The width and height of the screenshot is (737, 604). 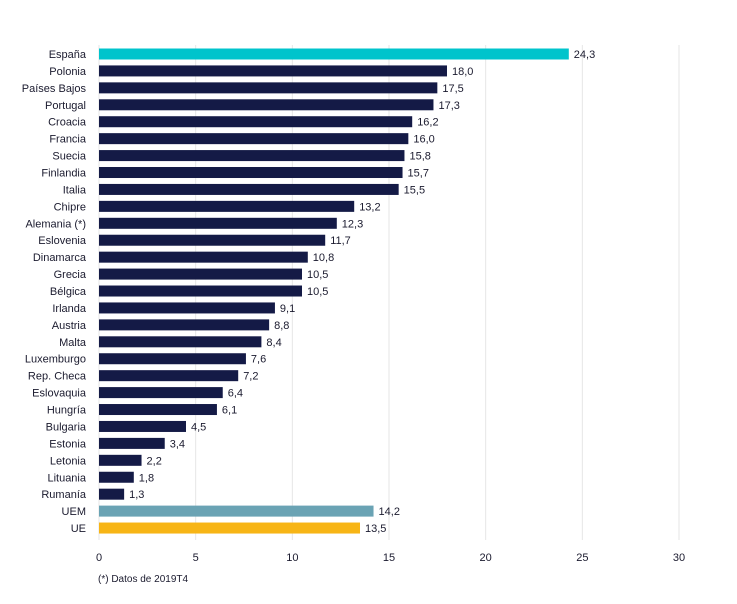 What do you see at coordinates (229, 411) in the screenshot?
I see `value-label: 6,1` at bounding box center [229, 411].